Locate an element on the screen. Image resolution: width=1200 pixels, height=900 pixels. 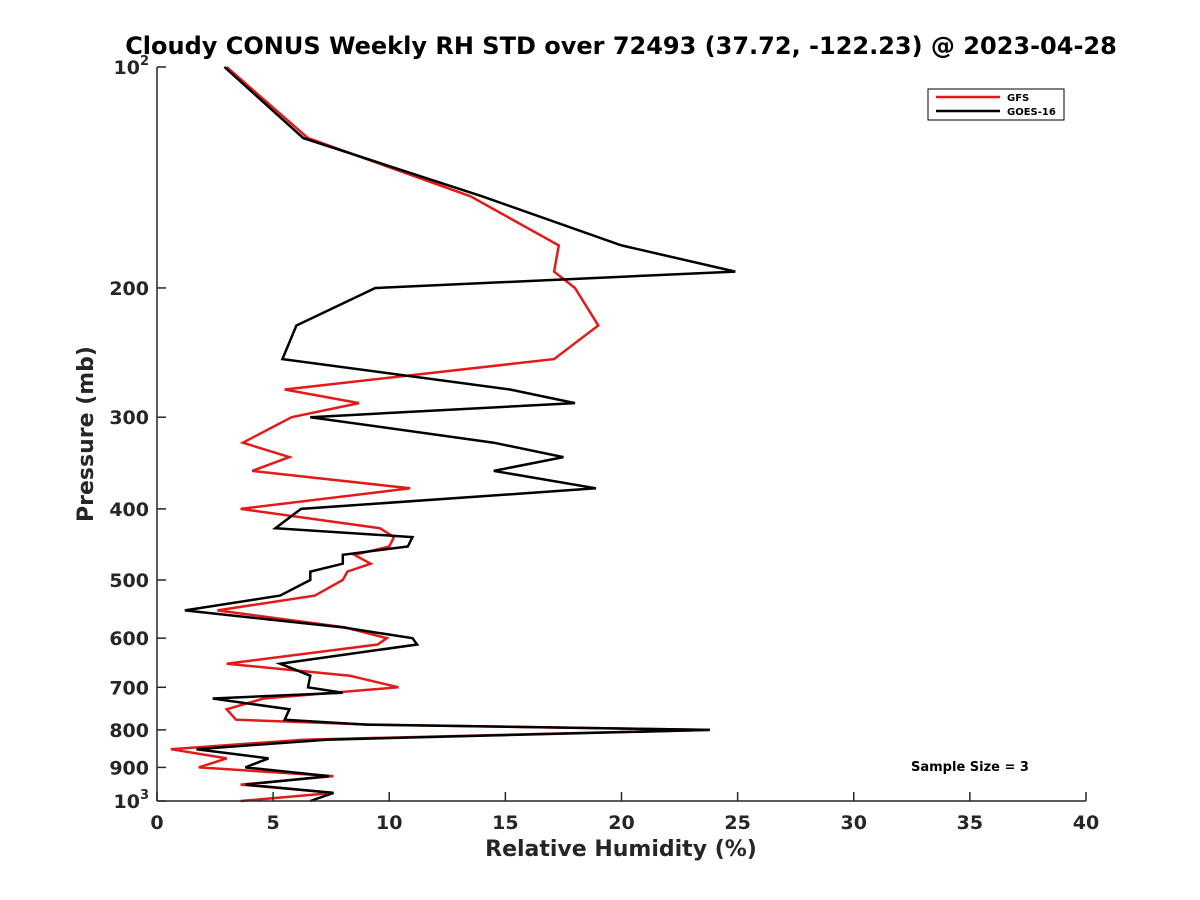
y-axis-ticks: 10² 200 300 400 500 600 700 800 900 10³ is located at coordinates (137, 433).